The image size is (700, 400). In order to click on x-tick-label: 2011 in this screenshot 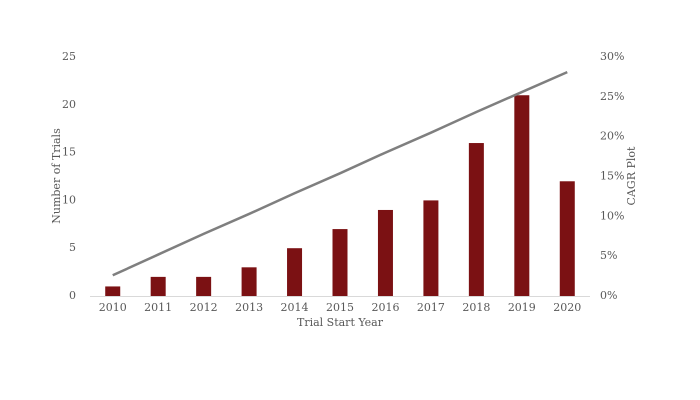, I will do `click(158, 307)`.